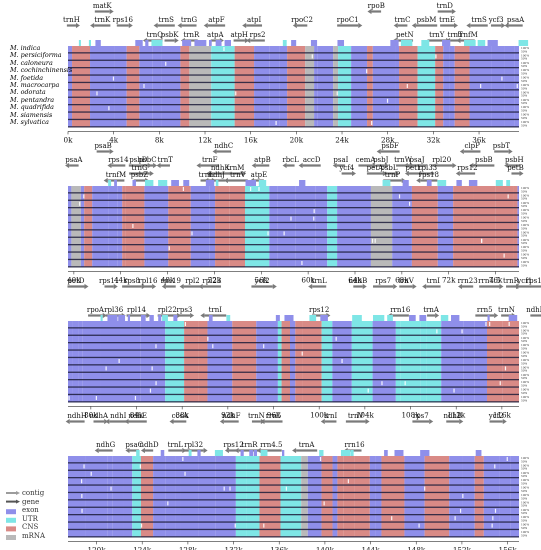 The image size is (541, 550). What do you see at coordinates (11, 501) in the screenshot?
I see `legend-swatch-gene` at bounding box center [11, 501].